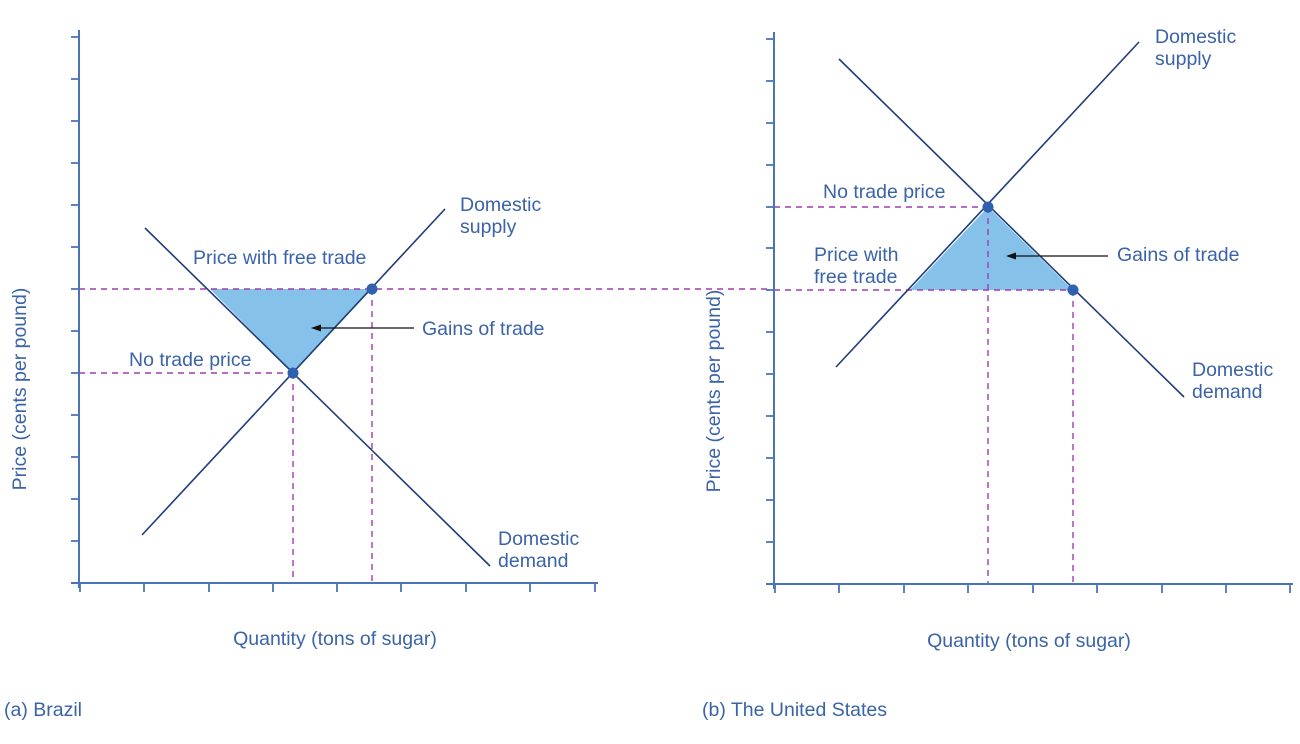 The width and height of the screenshot is (1300, 744). What do you see at coordinates (855, 277) in the screenshot?
I see `free-trade-price-label-line2: free trade` at bounding box center [855, 277].